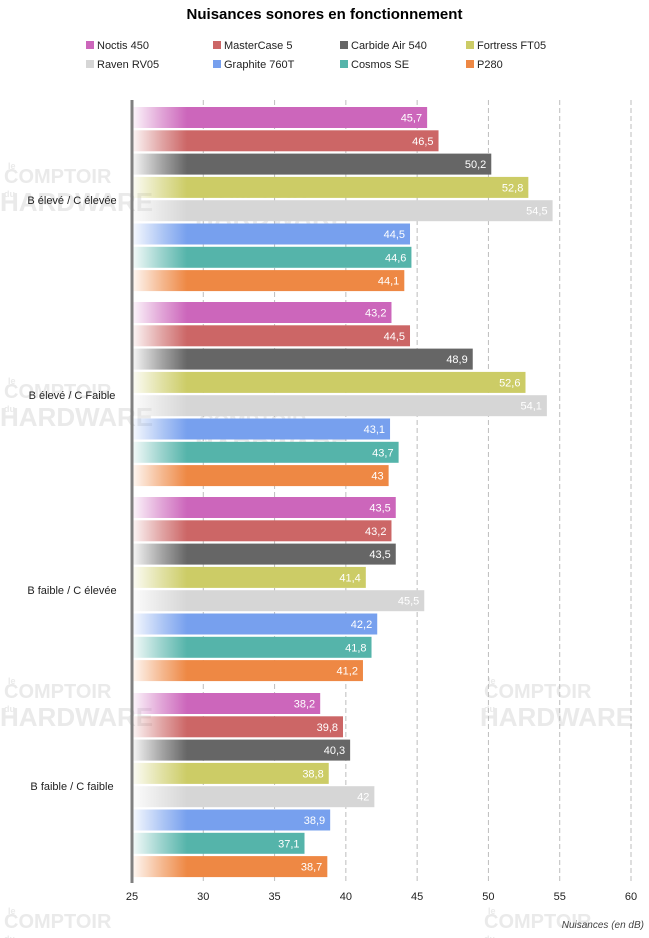 This screenshot has width=649, height=938. Describe the element at coordinates (536, 212) in the screenshot. I see `data-label: 54,5` at that location.